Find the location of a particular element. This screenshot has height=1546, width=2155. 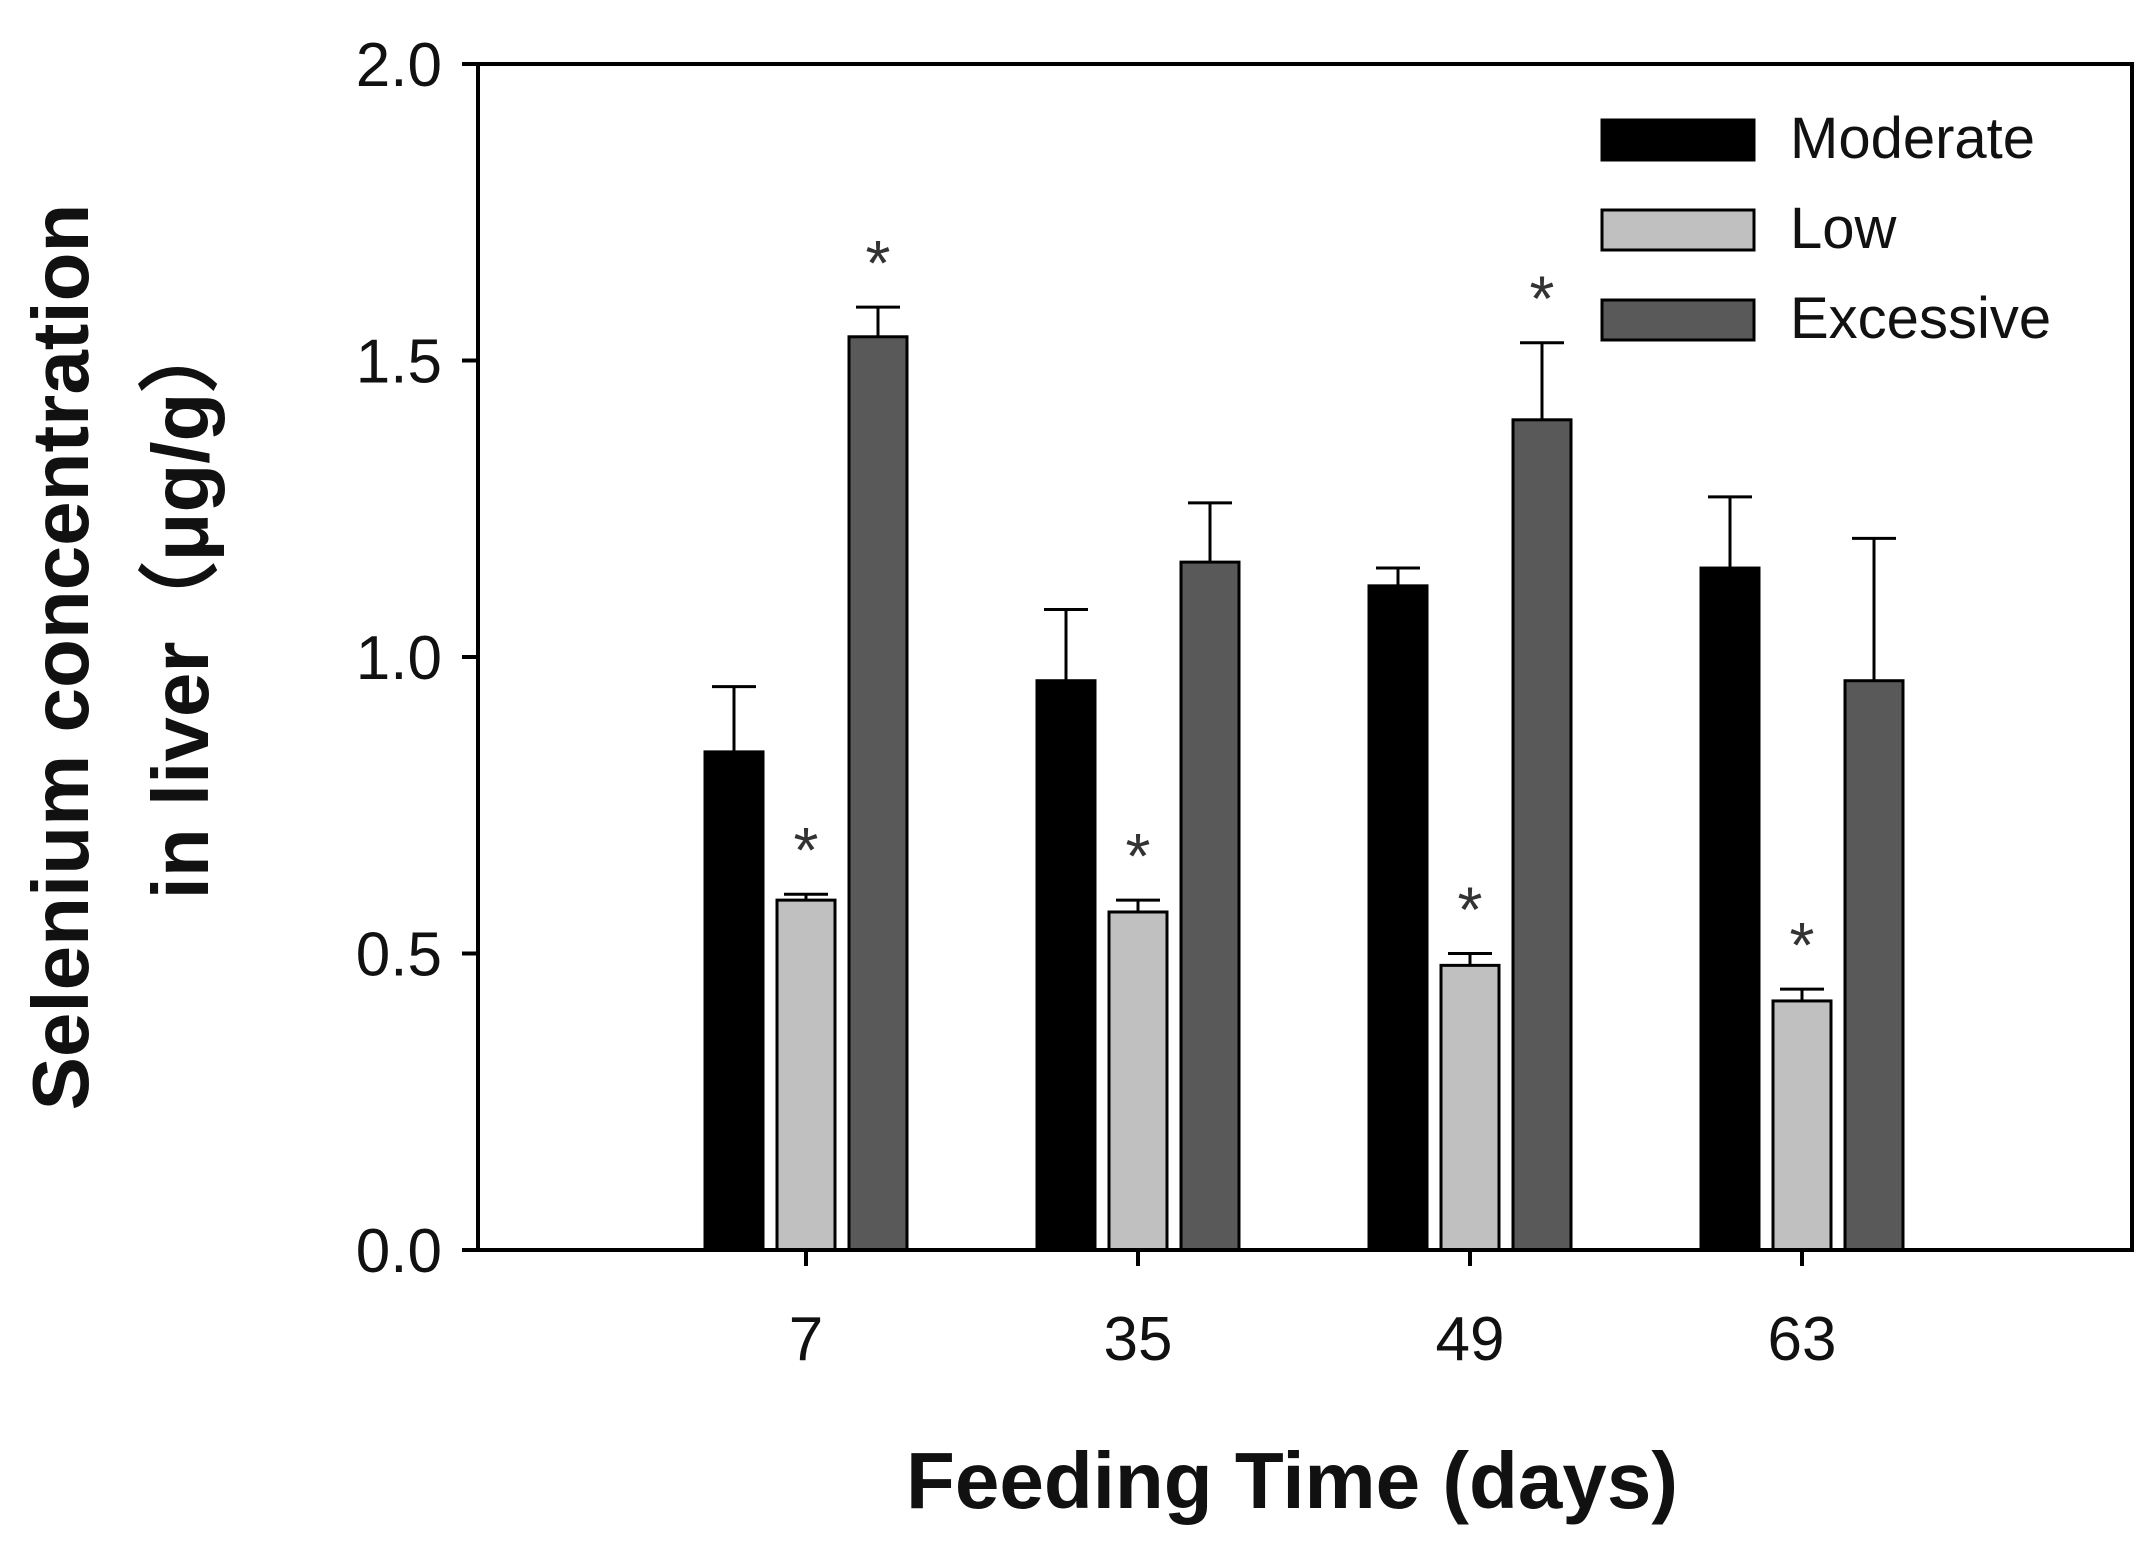

y-tick-label-1.5: 1.5 is located at coordinates (399, 362).